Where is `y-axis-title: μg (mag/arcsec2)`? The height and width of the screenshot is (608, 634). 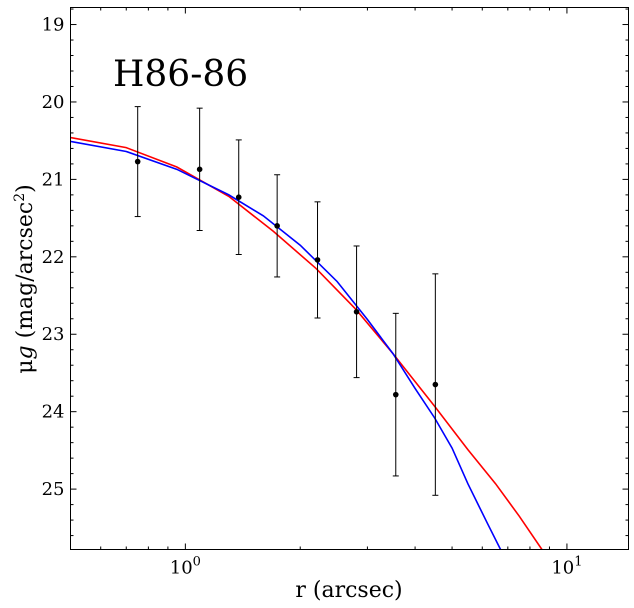 y-axis-title: μg (mag/arcsec2) is located at coordinates (25, 279).